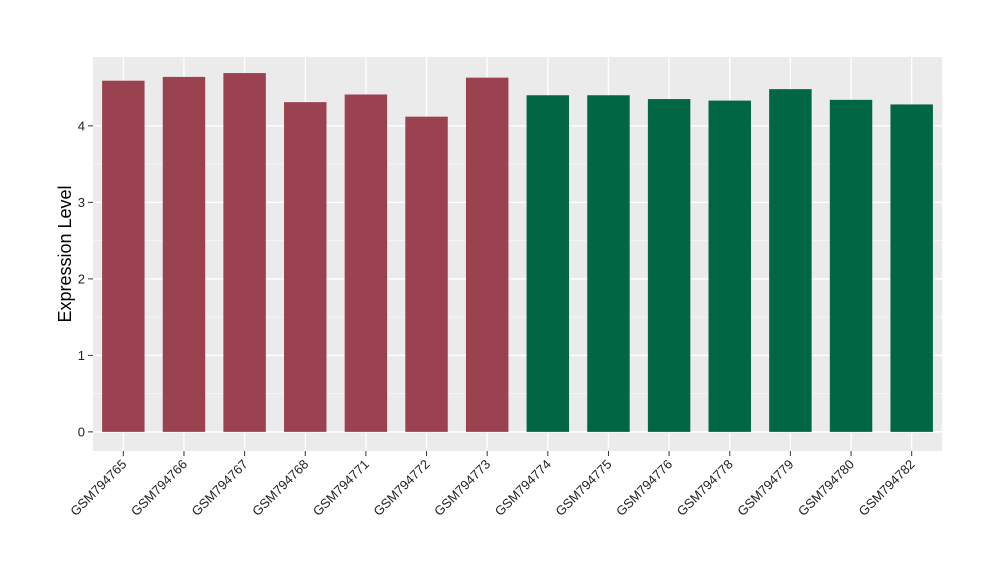 The width and height of the screenshot is (1000, 580). Describe the element at coordinates (583, 488) in the screenshot. I see `x-tick-label: GSM794775` at that location.